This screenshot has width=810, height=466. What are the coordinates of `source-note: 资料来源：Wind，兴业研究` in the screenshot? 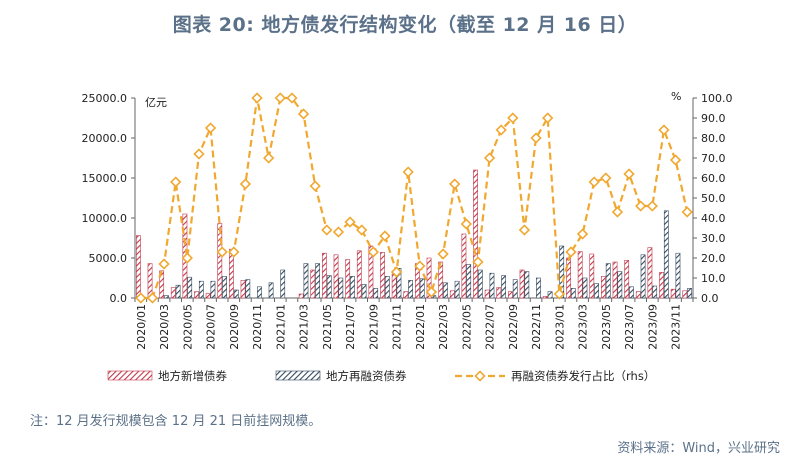 It's located at (698, 448).